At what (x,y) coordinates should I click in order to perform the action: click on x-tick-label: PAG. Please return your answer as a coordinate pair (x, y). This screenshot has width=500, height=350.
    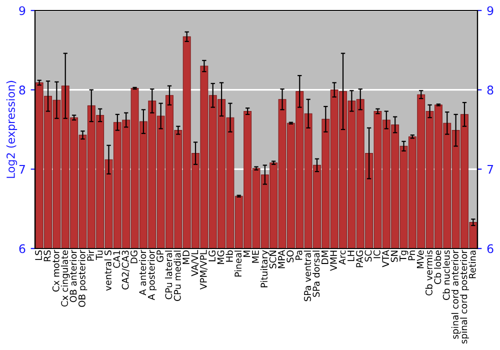
    Looking at the image, I should click on (360, 259).